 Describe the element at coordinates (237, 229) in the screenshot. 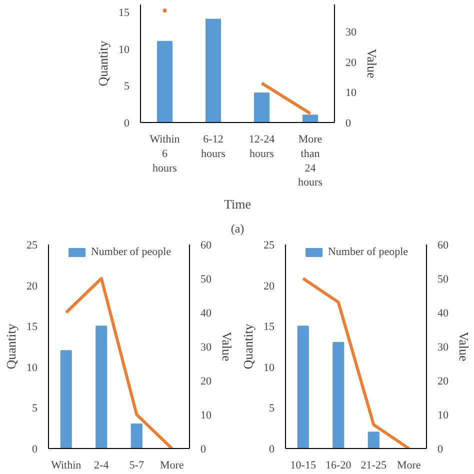

I see `text: (a)` at that location.